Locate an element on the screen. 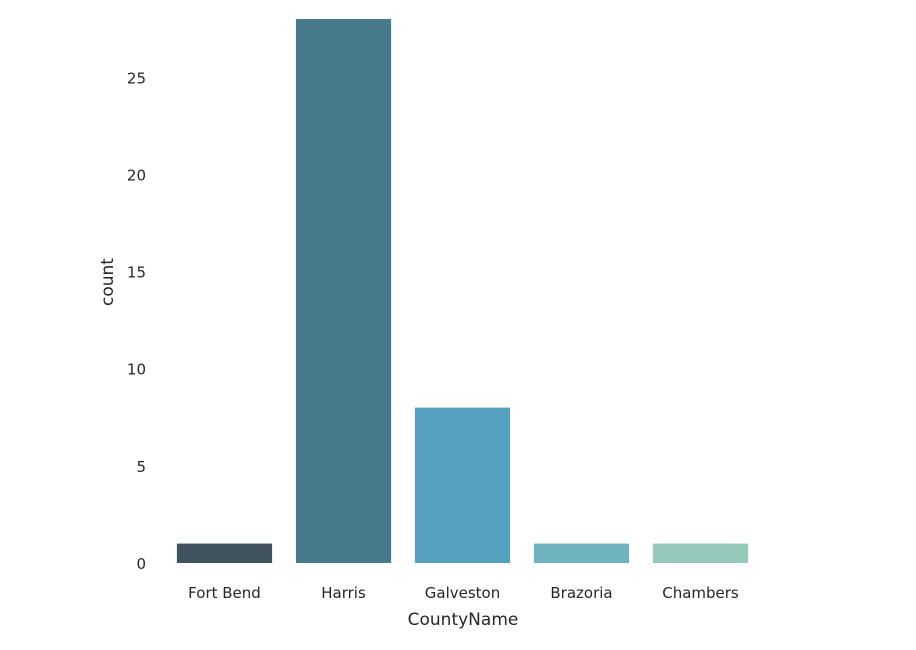 This screenshot has height=650, width=916. y-tick-labels: 0 5 10 15 20 25 is located at coordinates (136, 321).